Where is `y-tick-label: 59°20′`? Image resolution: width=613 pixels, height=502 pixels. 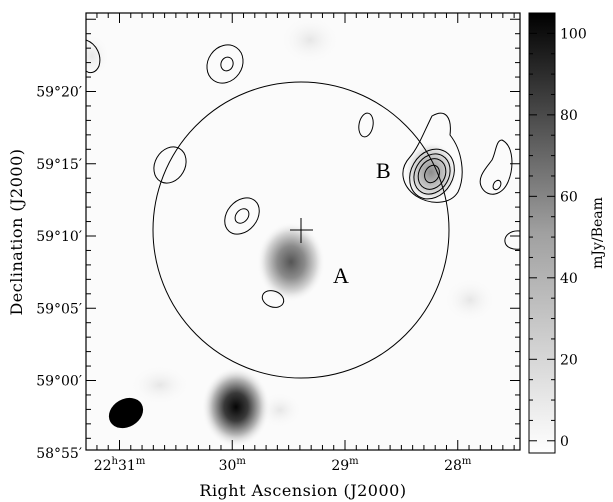 y-tick-label: 59°20′ is located at coordinates (59, 93).